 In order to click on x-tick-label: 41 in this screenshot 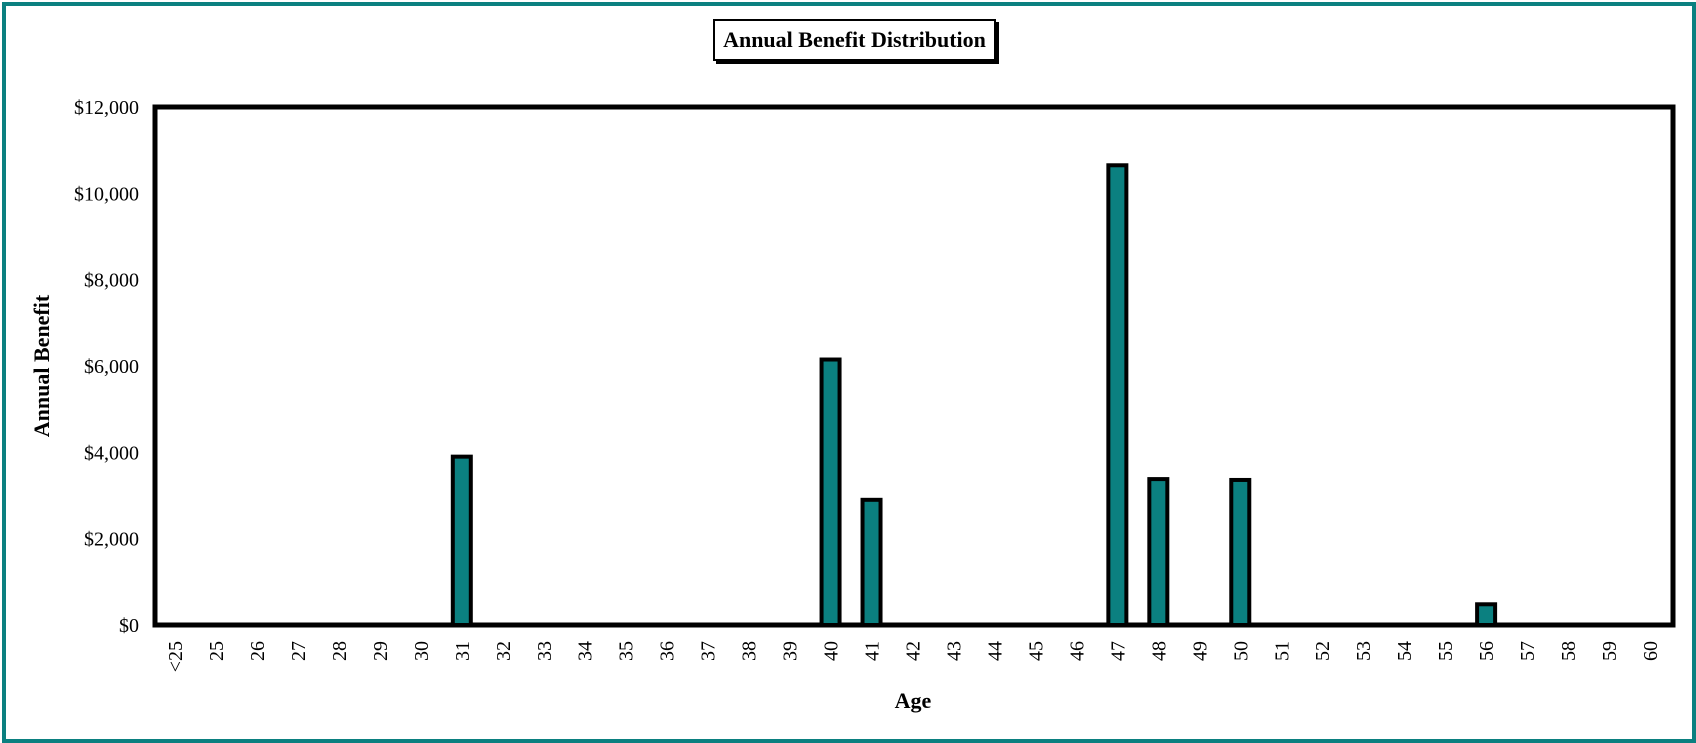, I will do `click(873, 651)`.